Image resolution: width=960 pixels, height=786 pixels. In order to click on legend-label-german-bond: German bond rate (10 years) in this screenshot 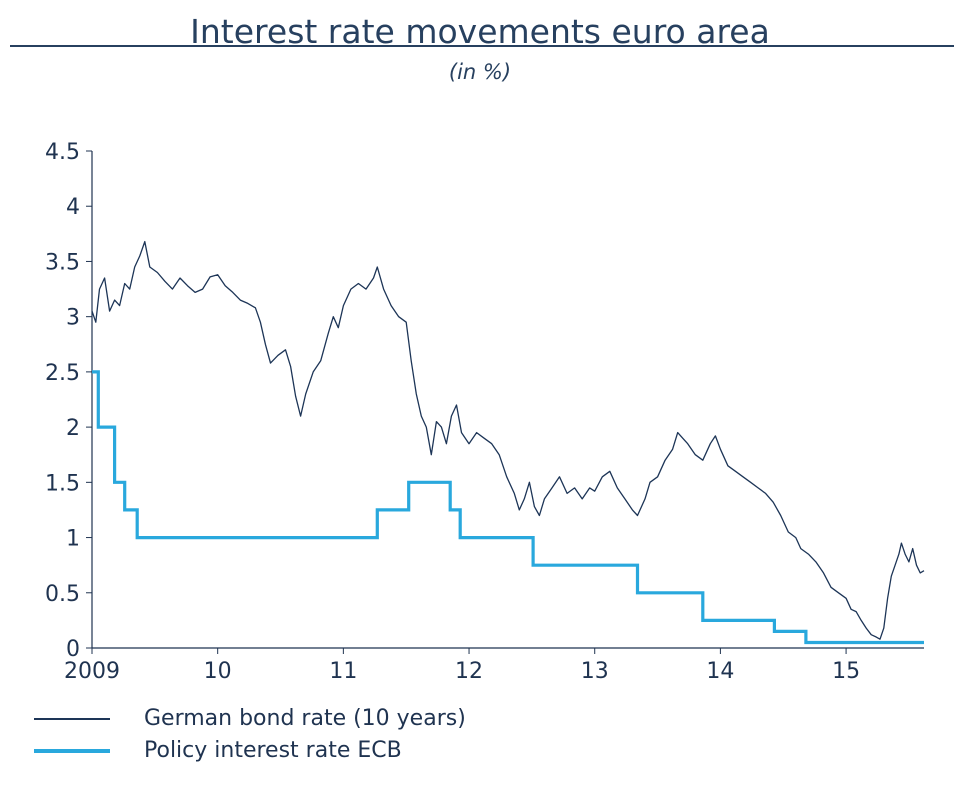, I will do `click(305, 718)`.